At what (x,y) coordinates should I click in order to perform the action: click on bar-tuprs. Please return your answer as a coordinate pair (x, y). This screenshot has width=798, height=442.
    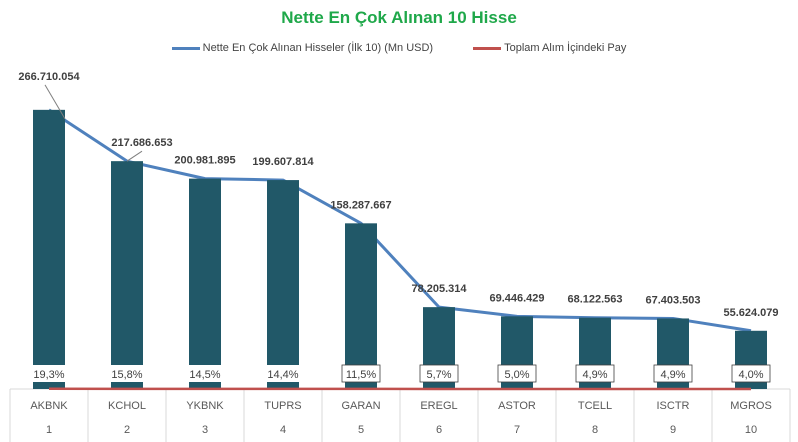
    Looking at the image, I should click on (283, 284).